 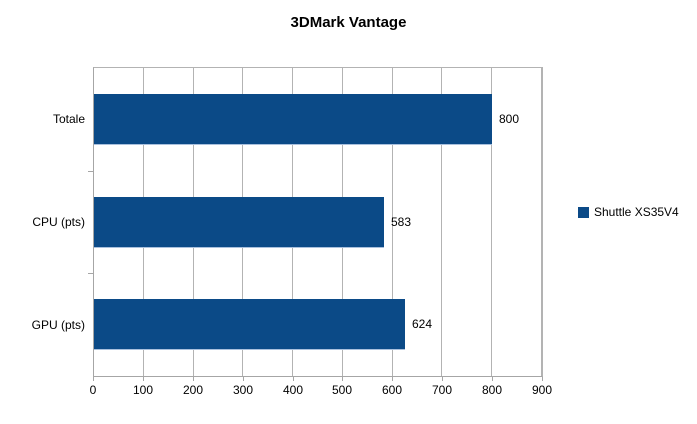 What do you see at coordinates (492, 390) in the screenshot?
I see `x-axis-tick-label-800: 800` at bounding box center [492, 390].